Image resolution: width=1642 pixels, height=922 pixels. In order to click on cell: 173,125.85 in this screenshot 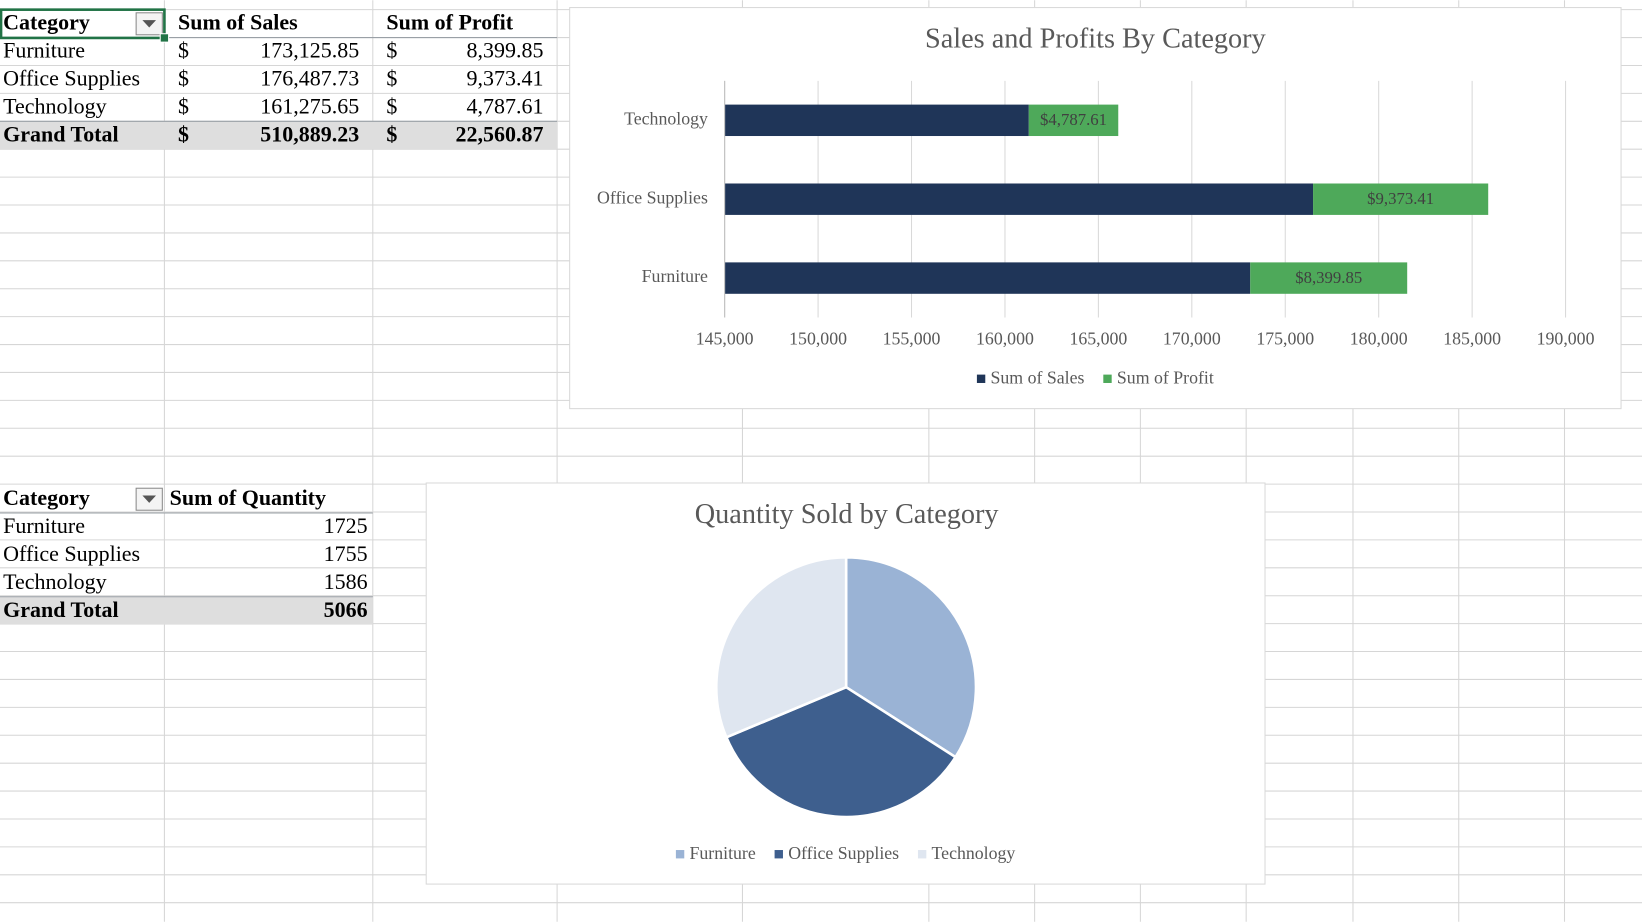, I will do `click(309, 50)`.